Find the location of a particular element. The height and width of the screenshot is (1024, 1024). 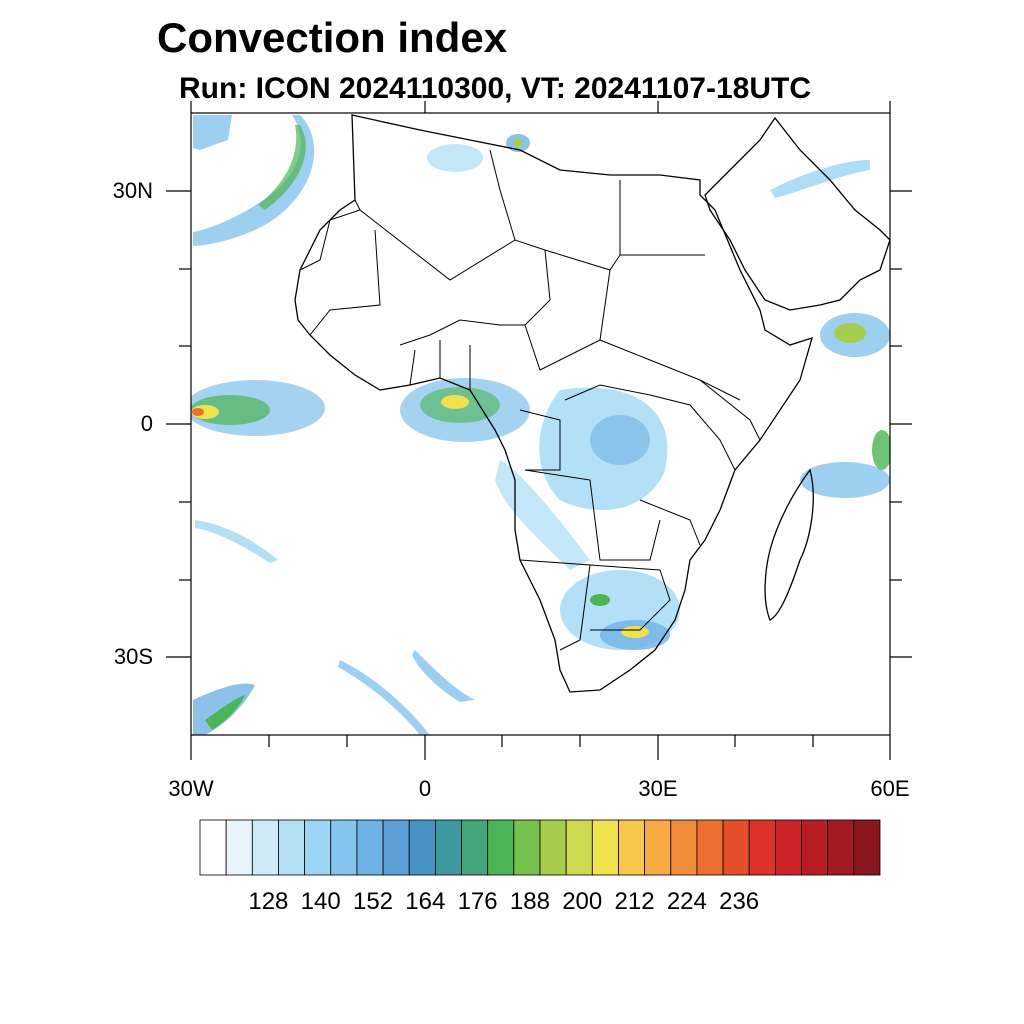

colorbar-tick-label: 224 is located at coordinates (686, 901).